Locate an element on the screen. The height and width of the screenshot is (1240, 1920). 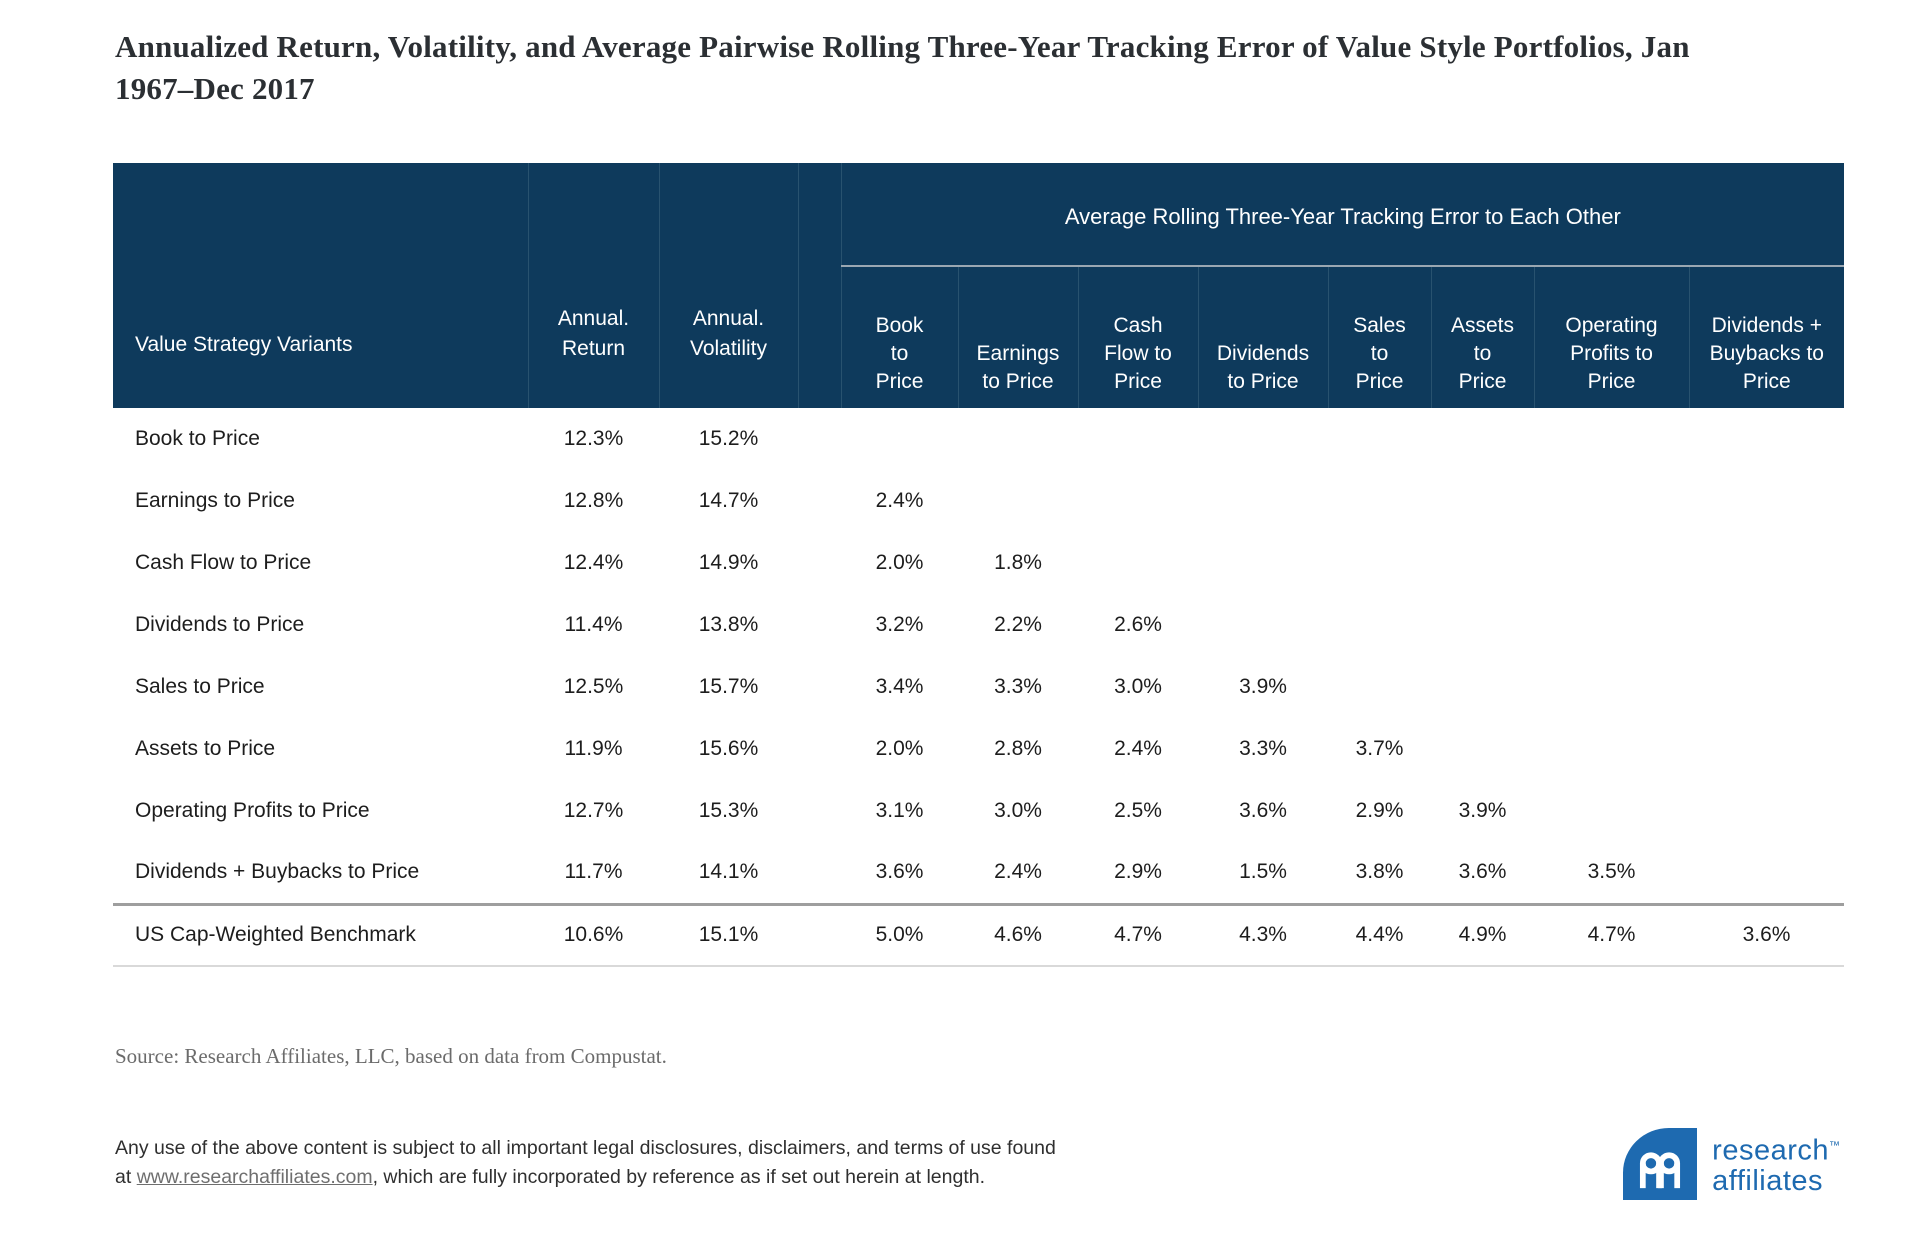
col-header-book-to-price: Book to Price is located at coordinates (899, 337).